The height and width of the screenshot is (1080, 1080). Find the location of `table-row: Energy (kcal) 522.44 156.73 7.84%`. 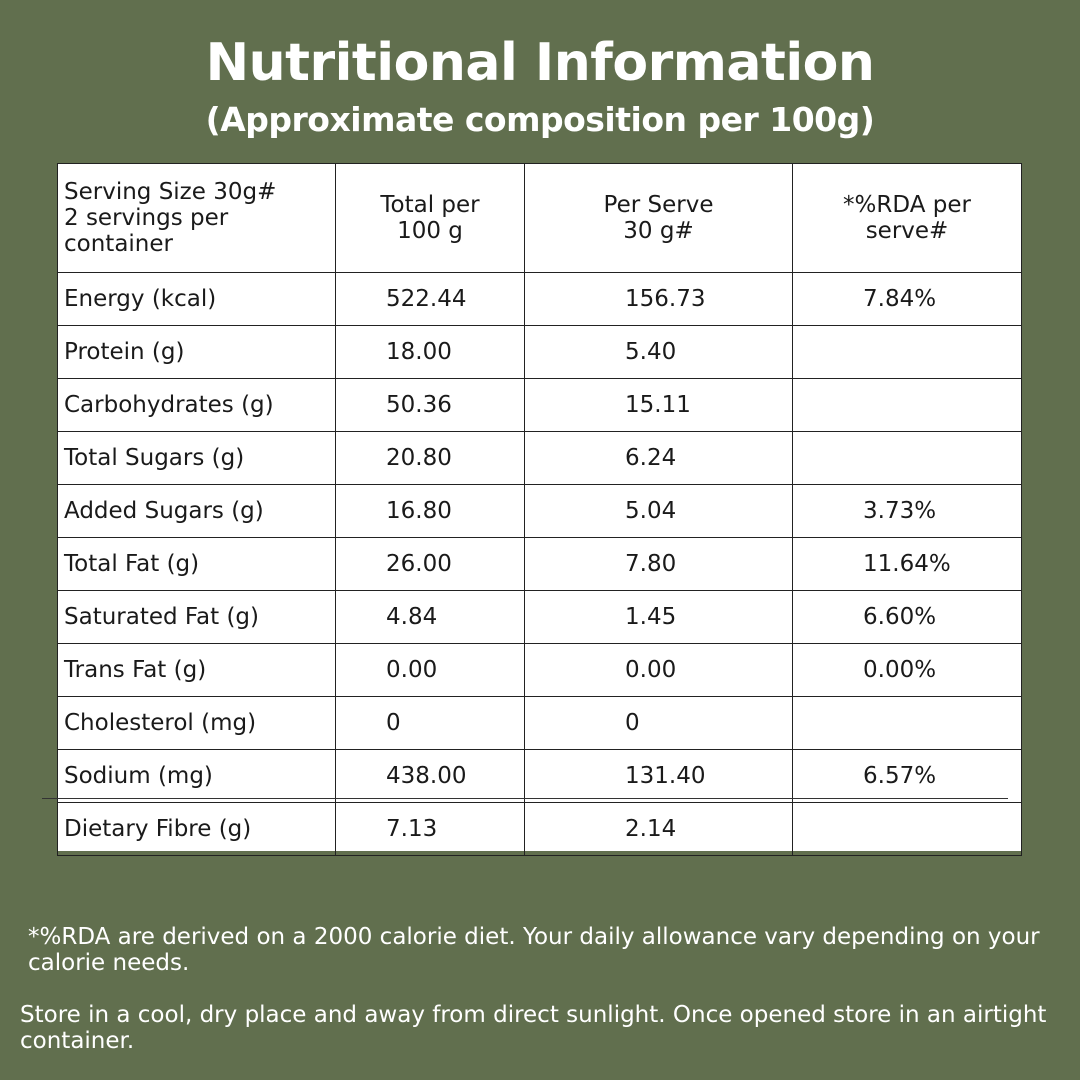

table-row: Energy (kcal) 522.44 156.73 7.84% is located at coordinates (539, 299).